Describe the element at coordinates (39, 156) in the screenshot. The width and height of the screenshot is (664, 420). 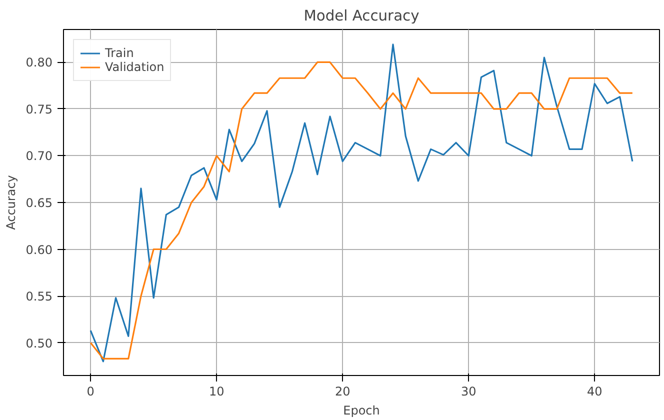
I see `y-tick-label: 0.70` at that location.